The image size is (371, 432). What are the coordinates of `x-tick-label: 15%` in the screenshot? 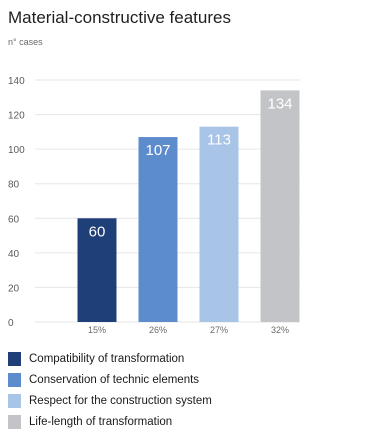 It's located at (97, 330).